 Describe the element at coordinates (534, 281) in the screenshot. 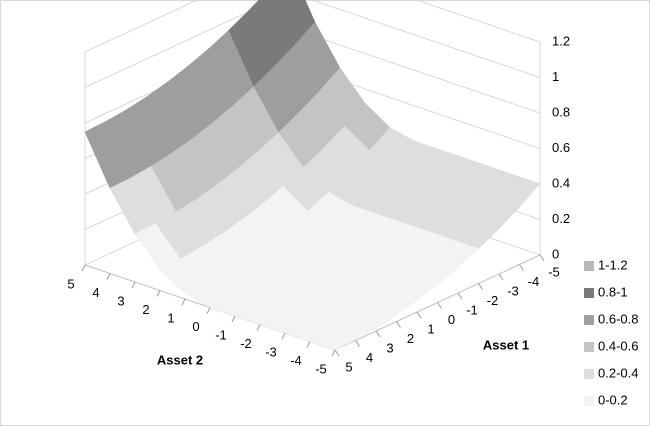

I see `asset1-tick-label: -4` at that location.